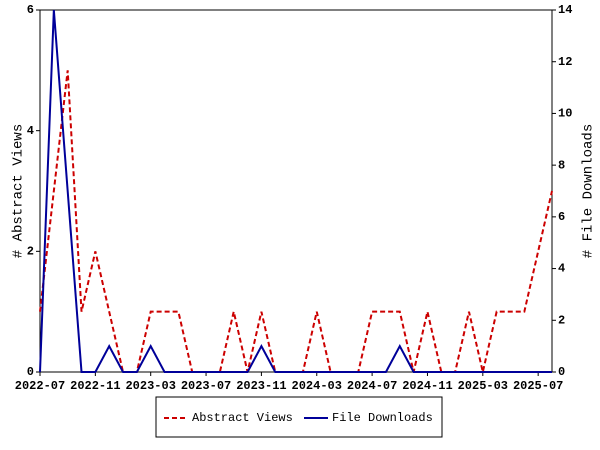 Image resolution: width=600 pixels, height=450 pixels. I want to click on y2-tick-label: 12, so click(565, 62).